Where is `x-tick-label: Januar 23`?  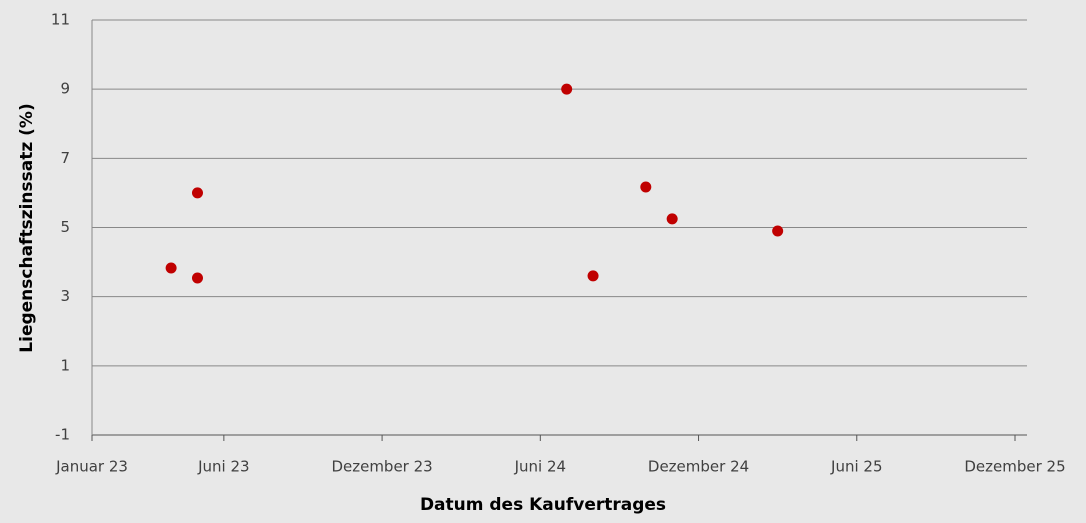
x-tick-label: Januar 23 is located at coordinates (91, 467).